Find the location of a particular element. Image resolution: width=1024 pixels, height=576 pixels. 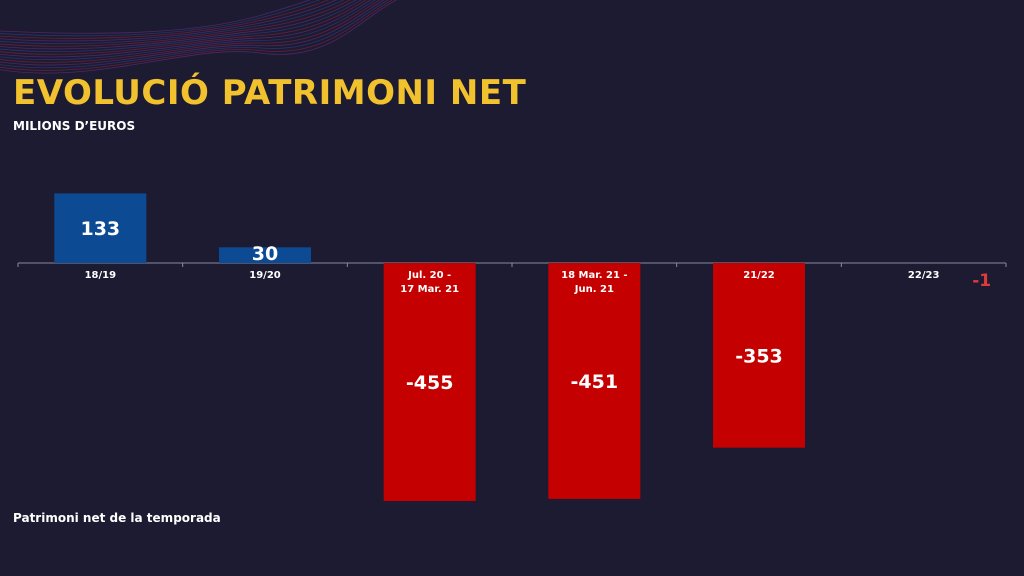

category-label-3: Jul. 20 - is located at coordinates (429, 275).